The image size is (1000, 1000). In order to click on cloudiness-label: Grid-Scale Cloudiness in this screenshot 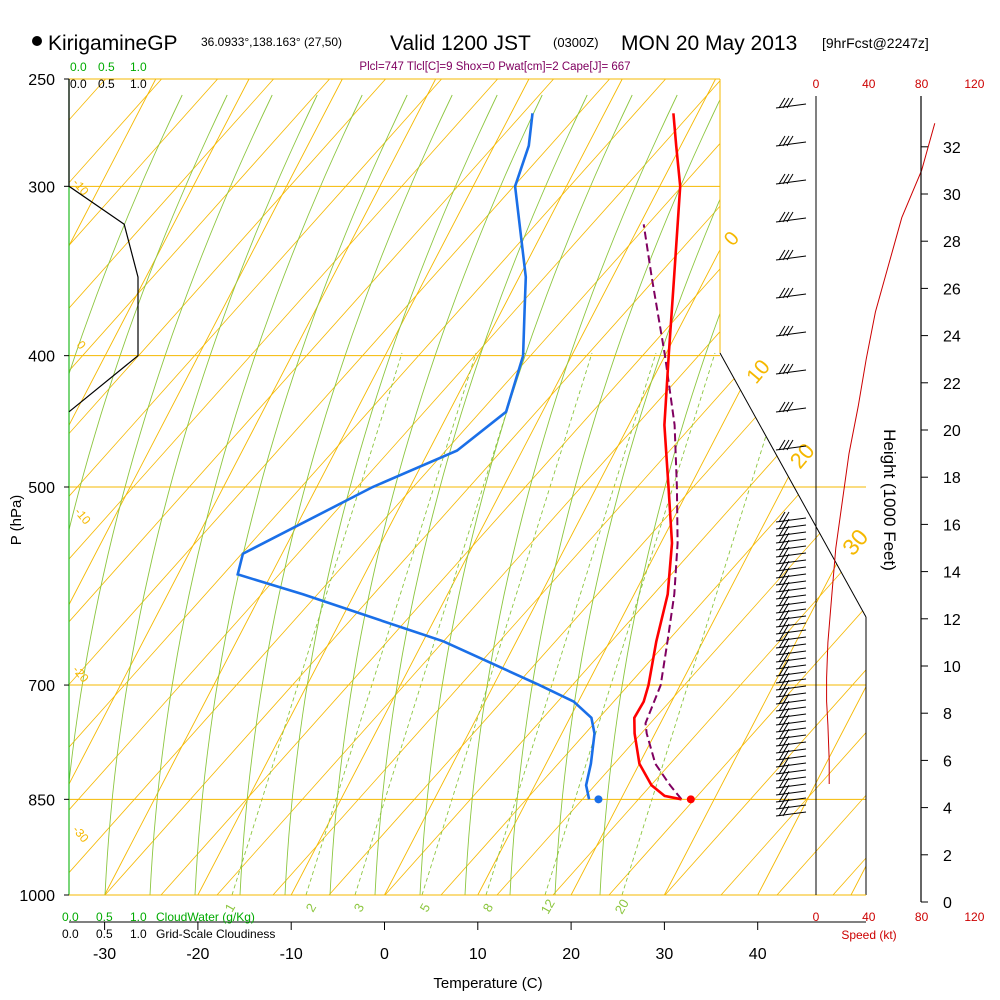, I will do `click(215, 934)`.